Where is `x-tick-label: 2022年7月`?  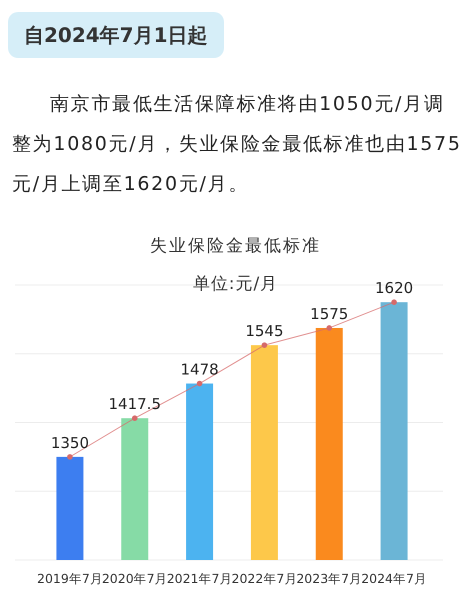 x-tick-label: 2022年7月 is located at coordinates (265, 578).